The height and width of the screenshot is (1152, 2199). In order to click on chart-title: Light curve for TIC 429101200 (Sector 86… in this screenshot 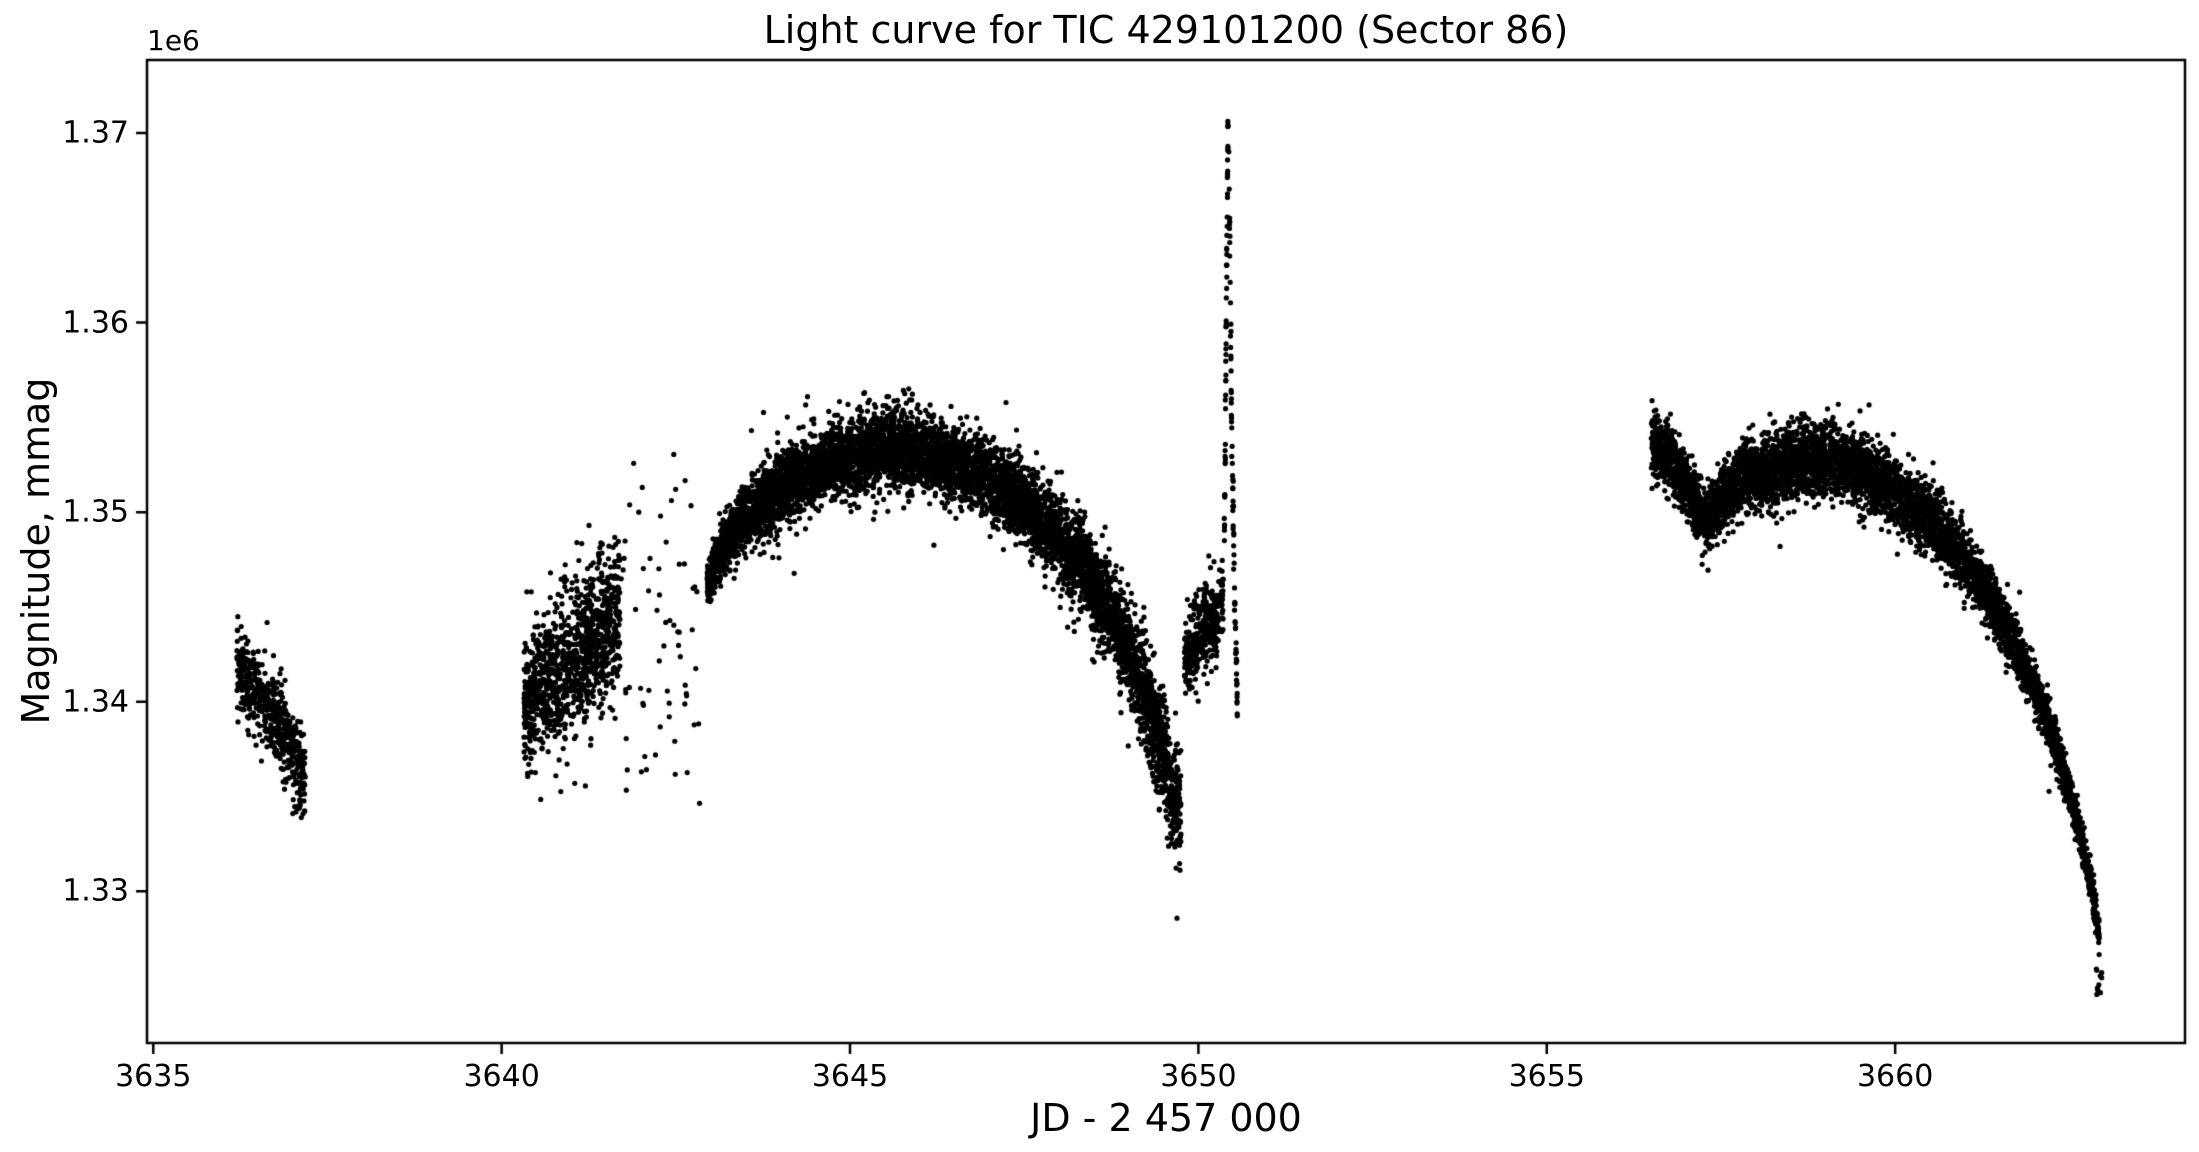, I will do `click(1166, 30)`.